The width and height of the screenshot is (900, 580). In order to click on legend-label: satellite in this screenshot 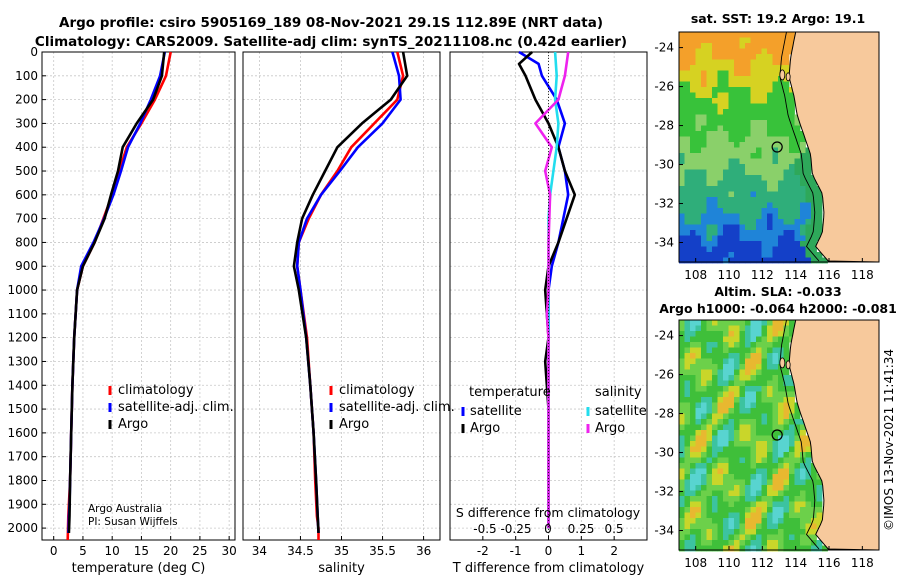, I will do `click(621, 411)`.